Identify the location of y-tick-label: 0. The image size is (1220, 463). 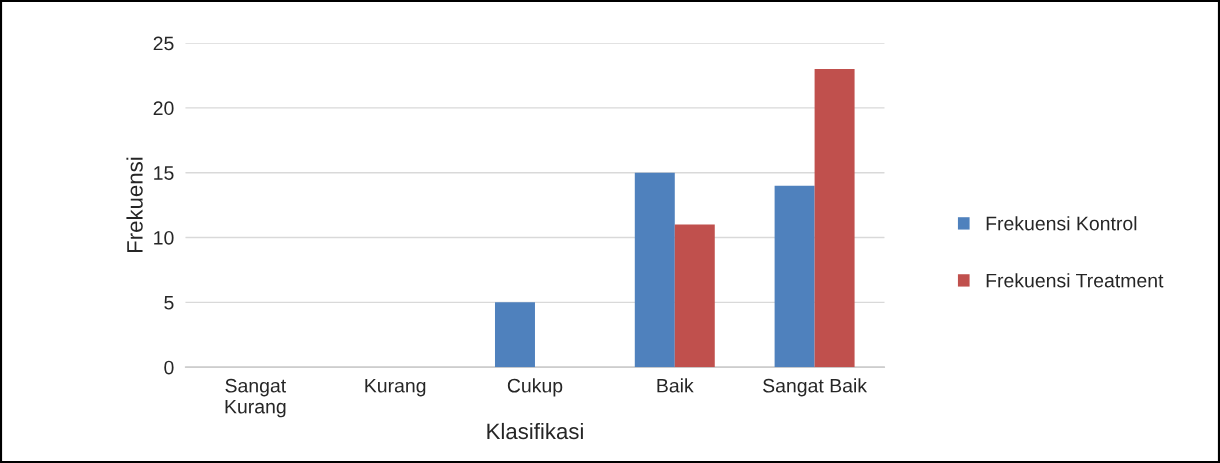
(169, 367).